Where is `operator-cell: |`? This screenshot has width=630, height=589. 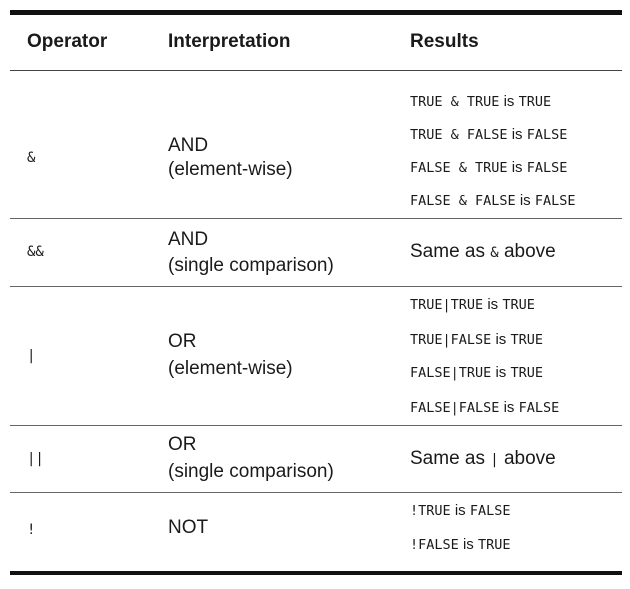
operator-cell: | is located at coordinates (31, 356).